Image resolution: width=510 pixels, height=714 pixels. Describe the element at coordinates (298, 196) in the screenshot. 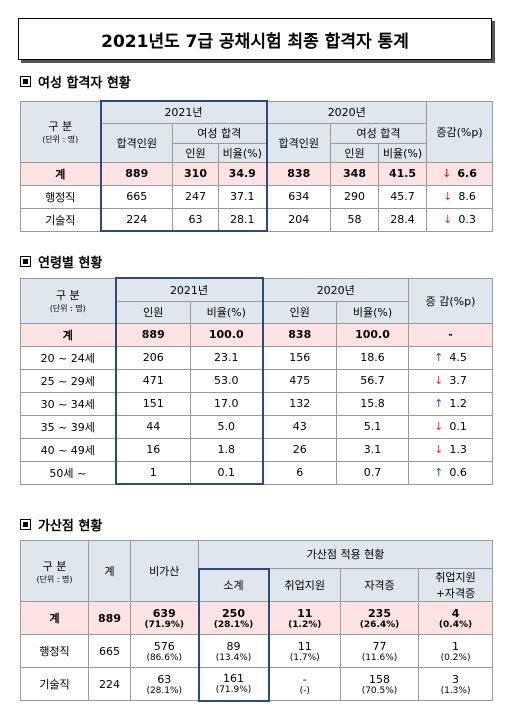

I see `cell: 634` at that location.